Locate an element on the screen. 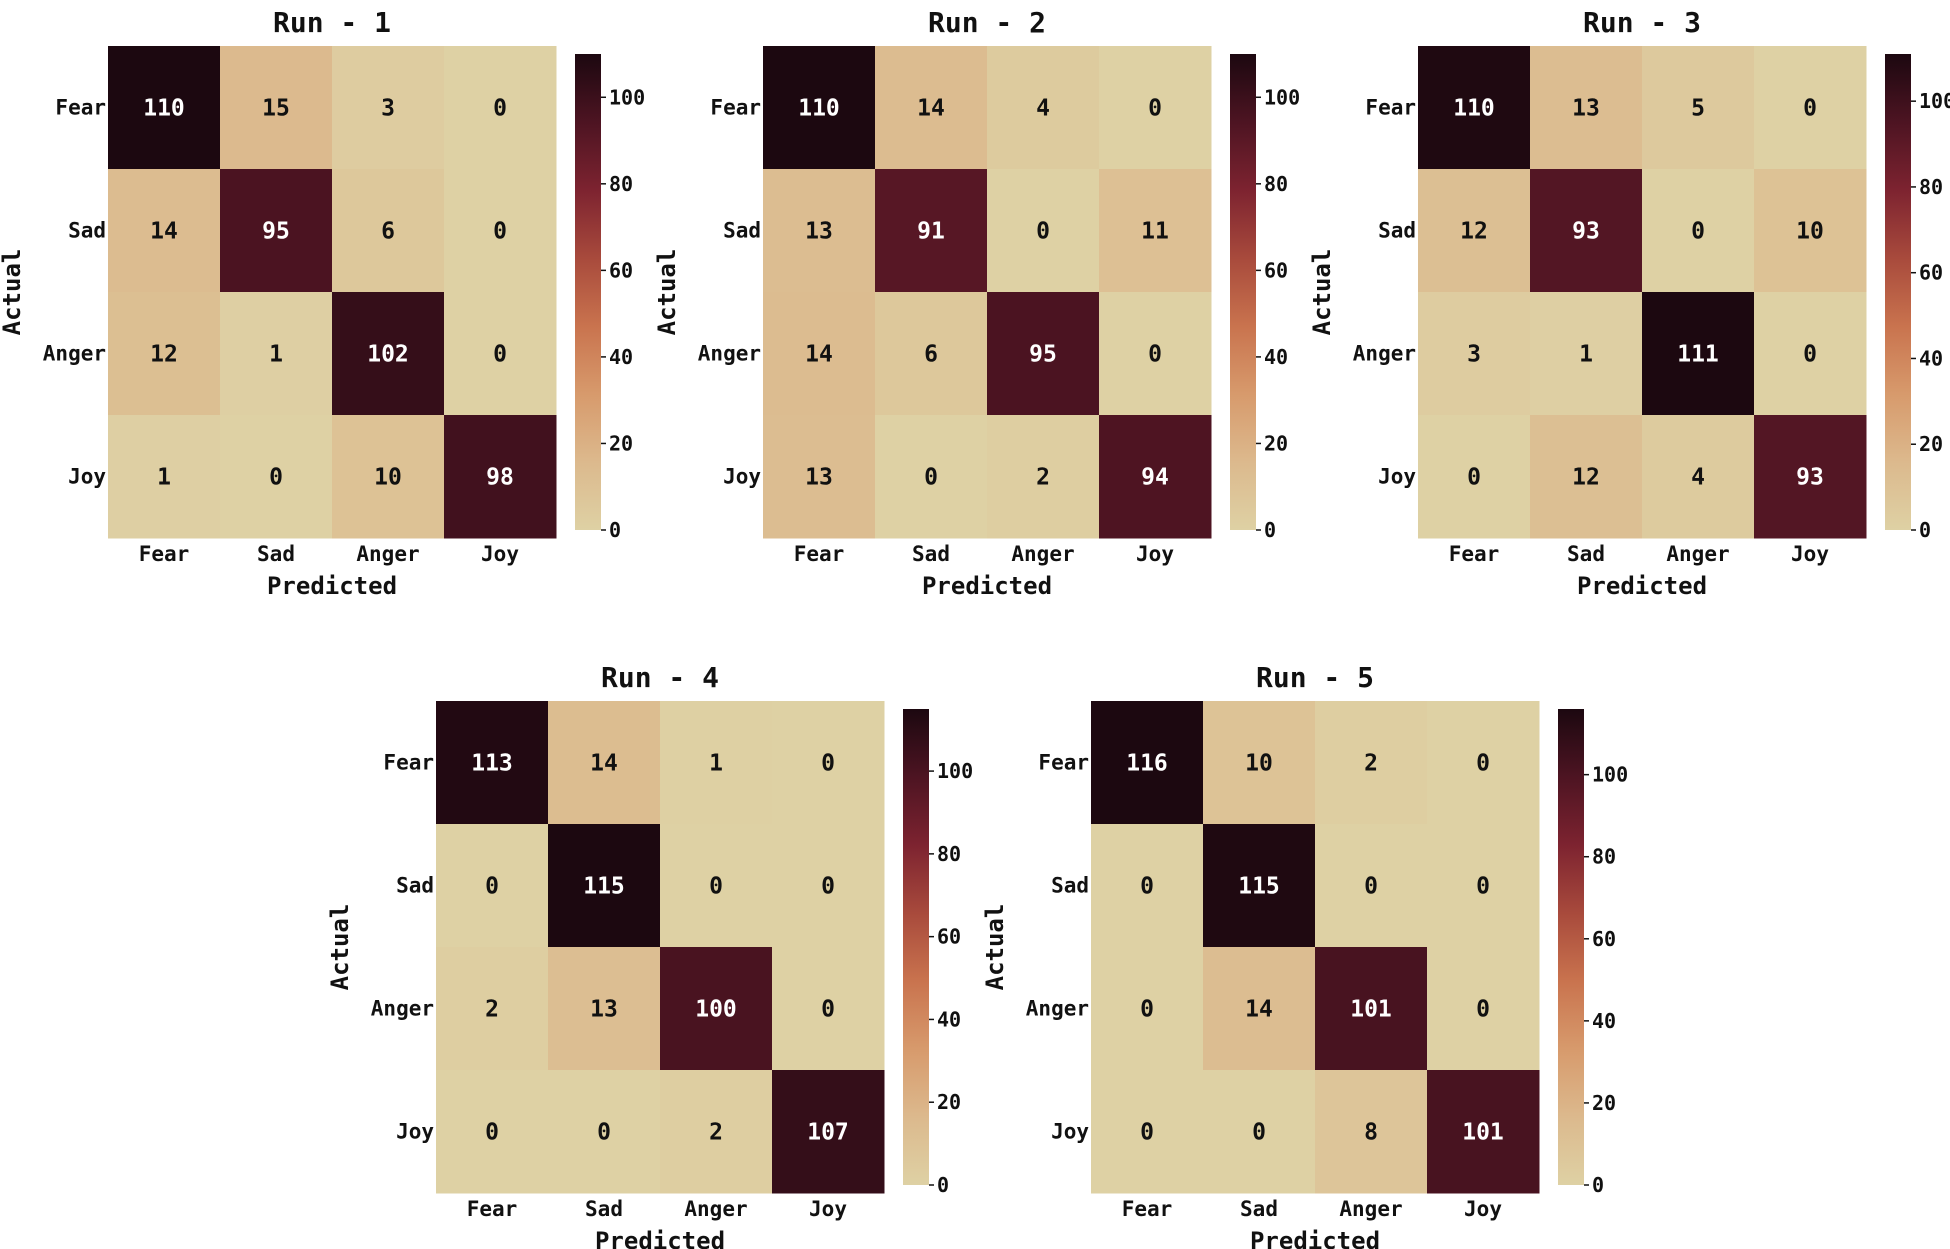  y-tick-label: Joy is located at coordinates (1397, 477).